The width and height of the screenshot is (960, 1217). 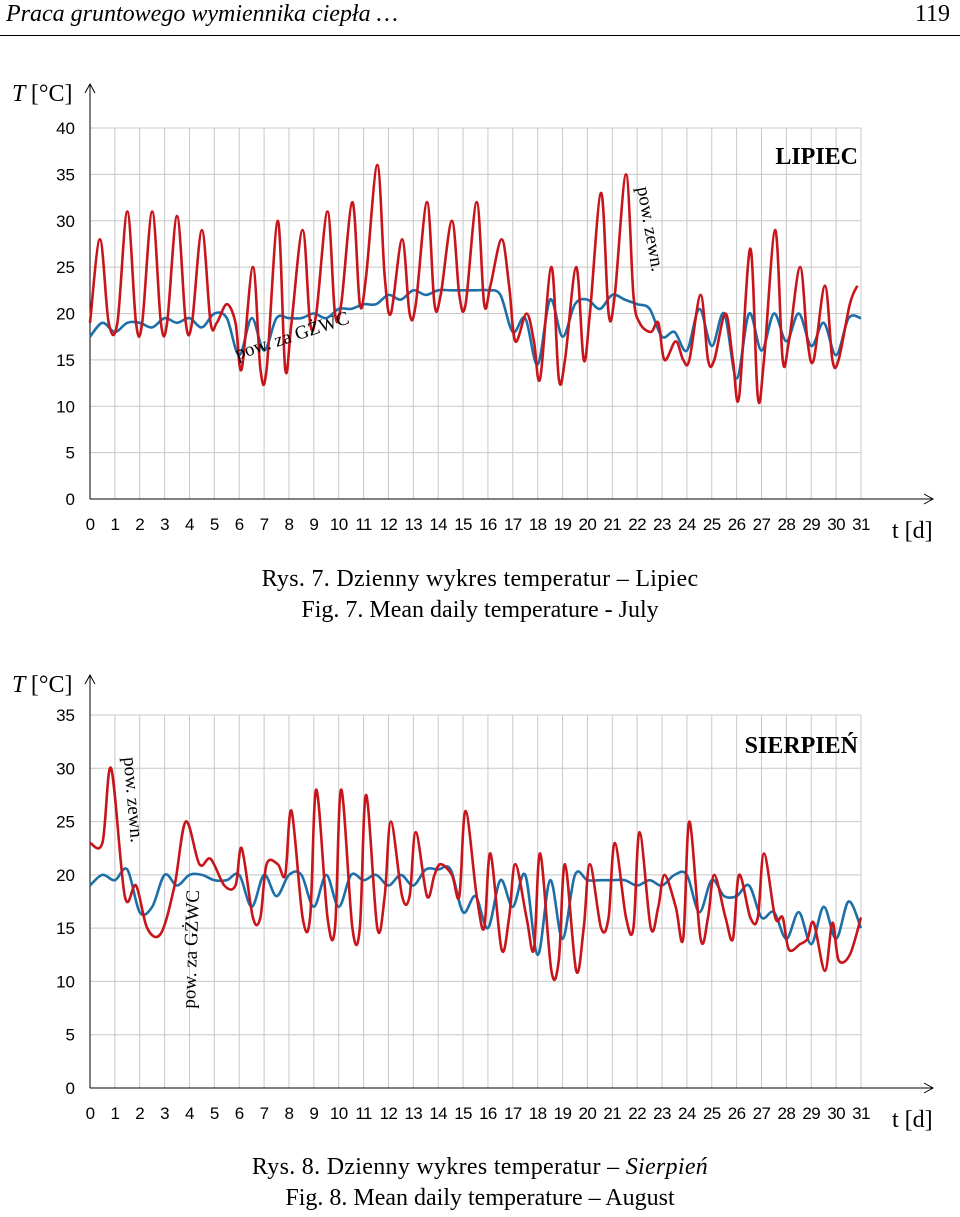 What do you see at coordinates (712, 1113) in the screenshot?
I see `august-x-tick-label: 25` at bounding box center [712, 1113].